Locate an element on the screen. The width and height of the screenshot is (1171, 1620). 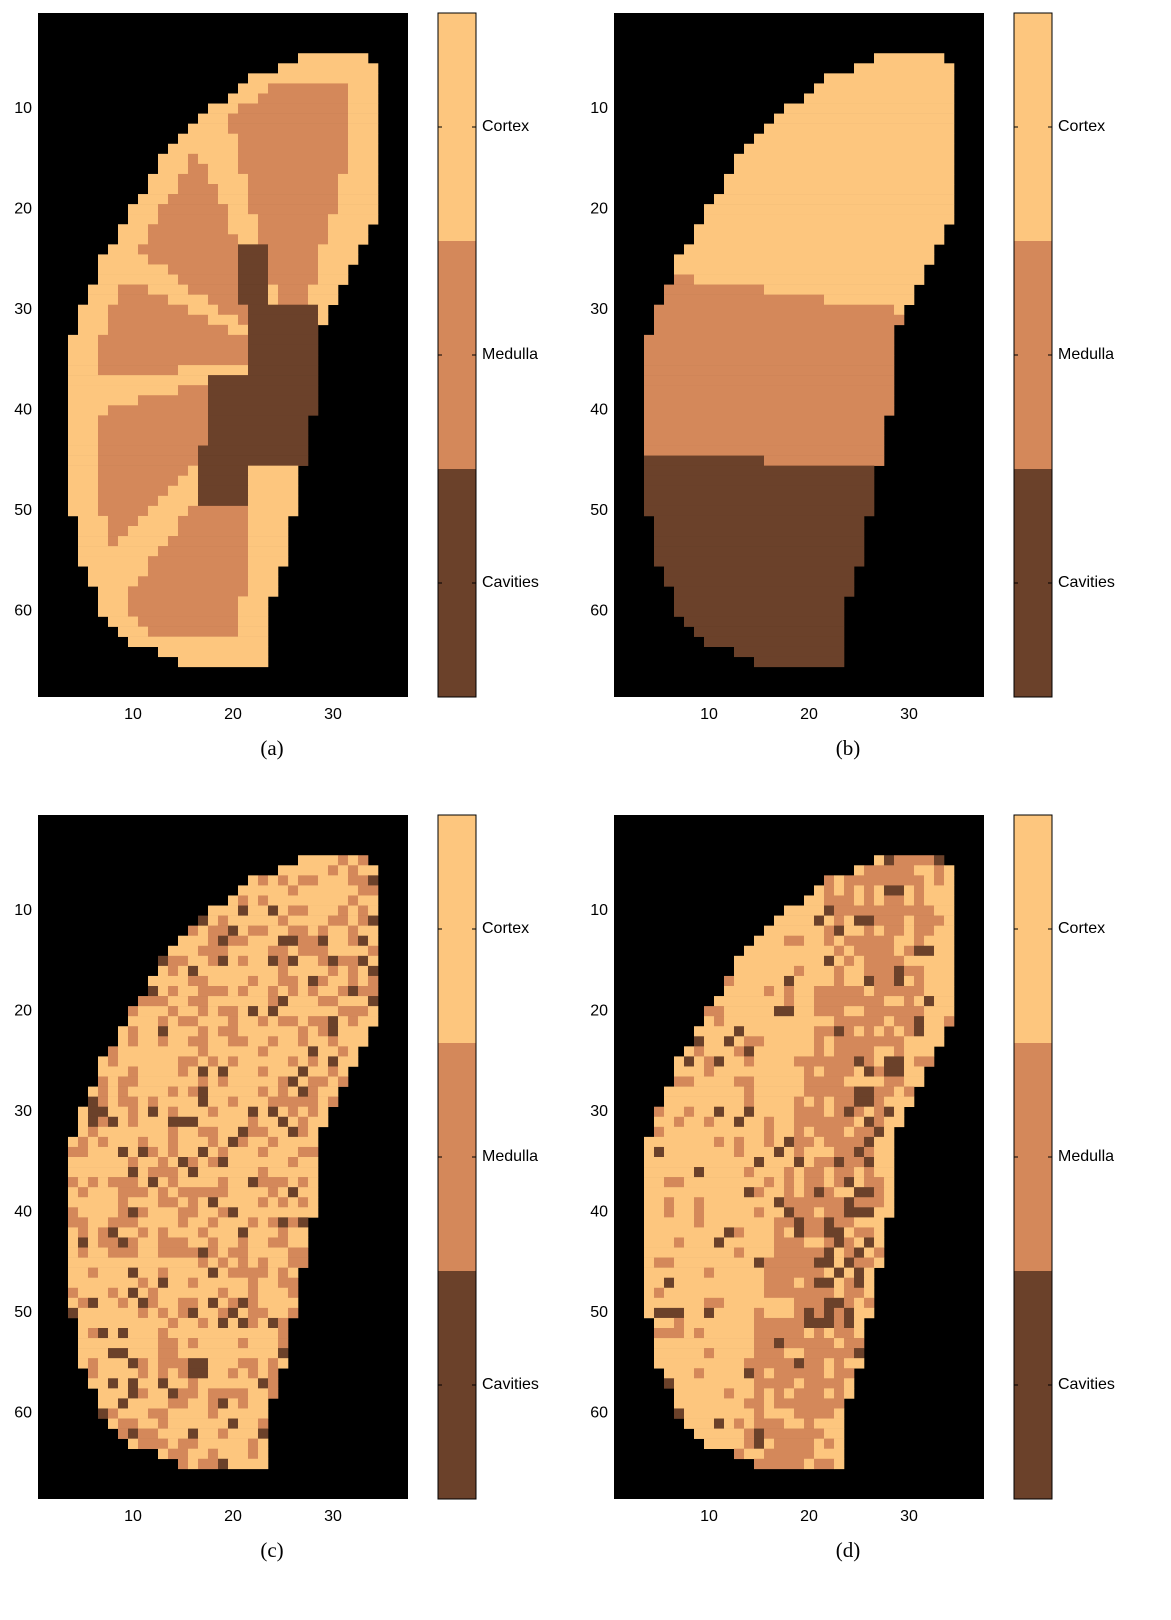
colorbar-label: Medulla is located at coordinates (510, 1156).